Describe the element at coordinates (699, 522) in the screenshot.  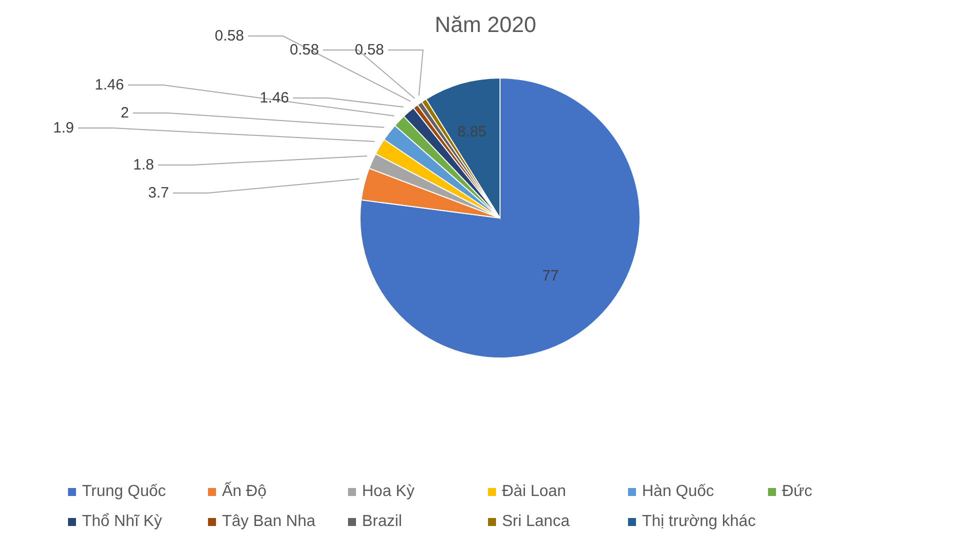
I see `legend-label: Thị trường khác` at that location.